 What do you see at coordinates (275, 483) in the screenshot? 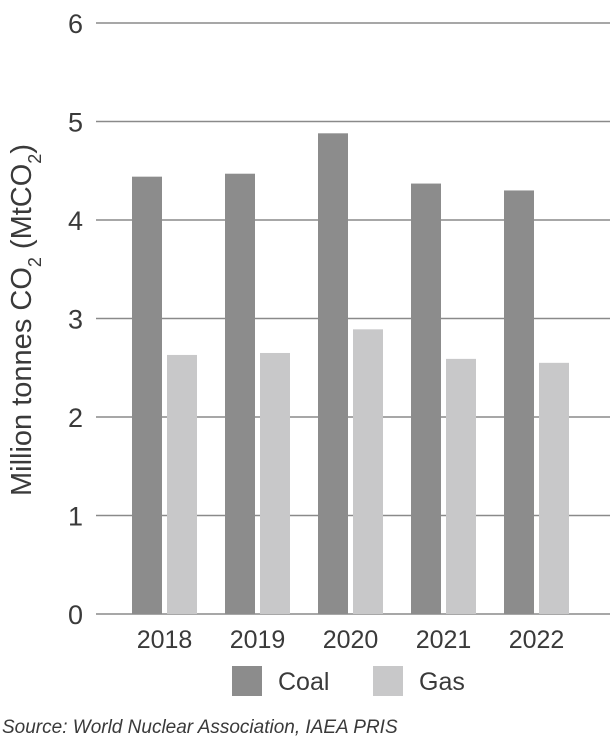
I see `bar-gas-2019` at bounding box center [275, 483].